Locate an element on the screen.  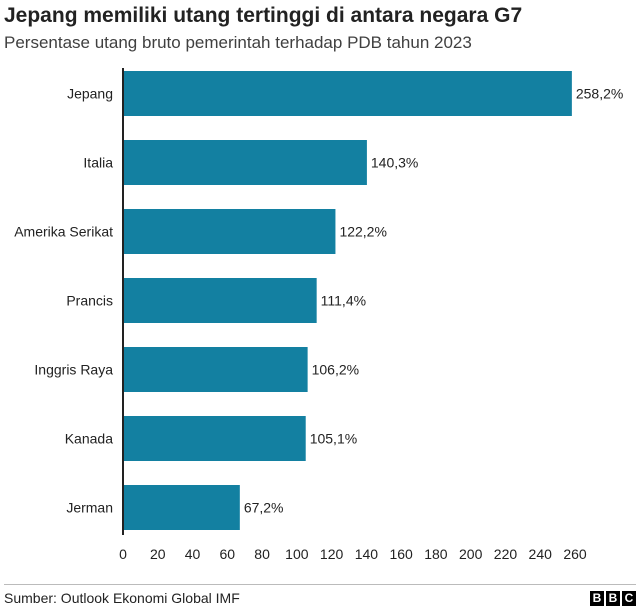
category-label-7: Jerman is located at coordinates (89, 508).